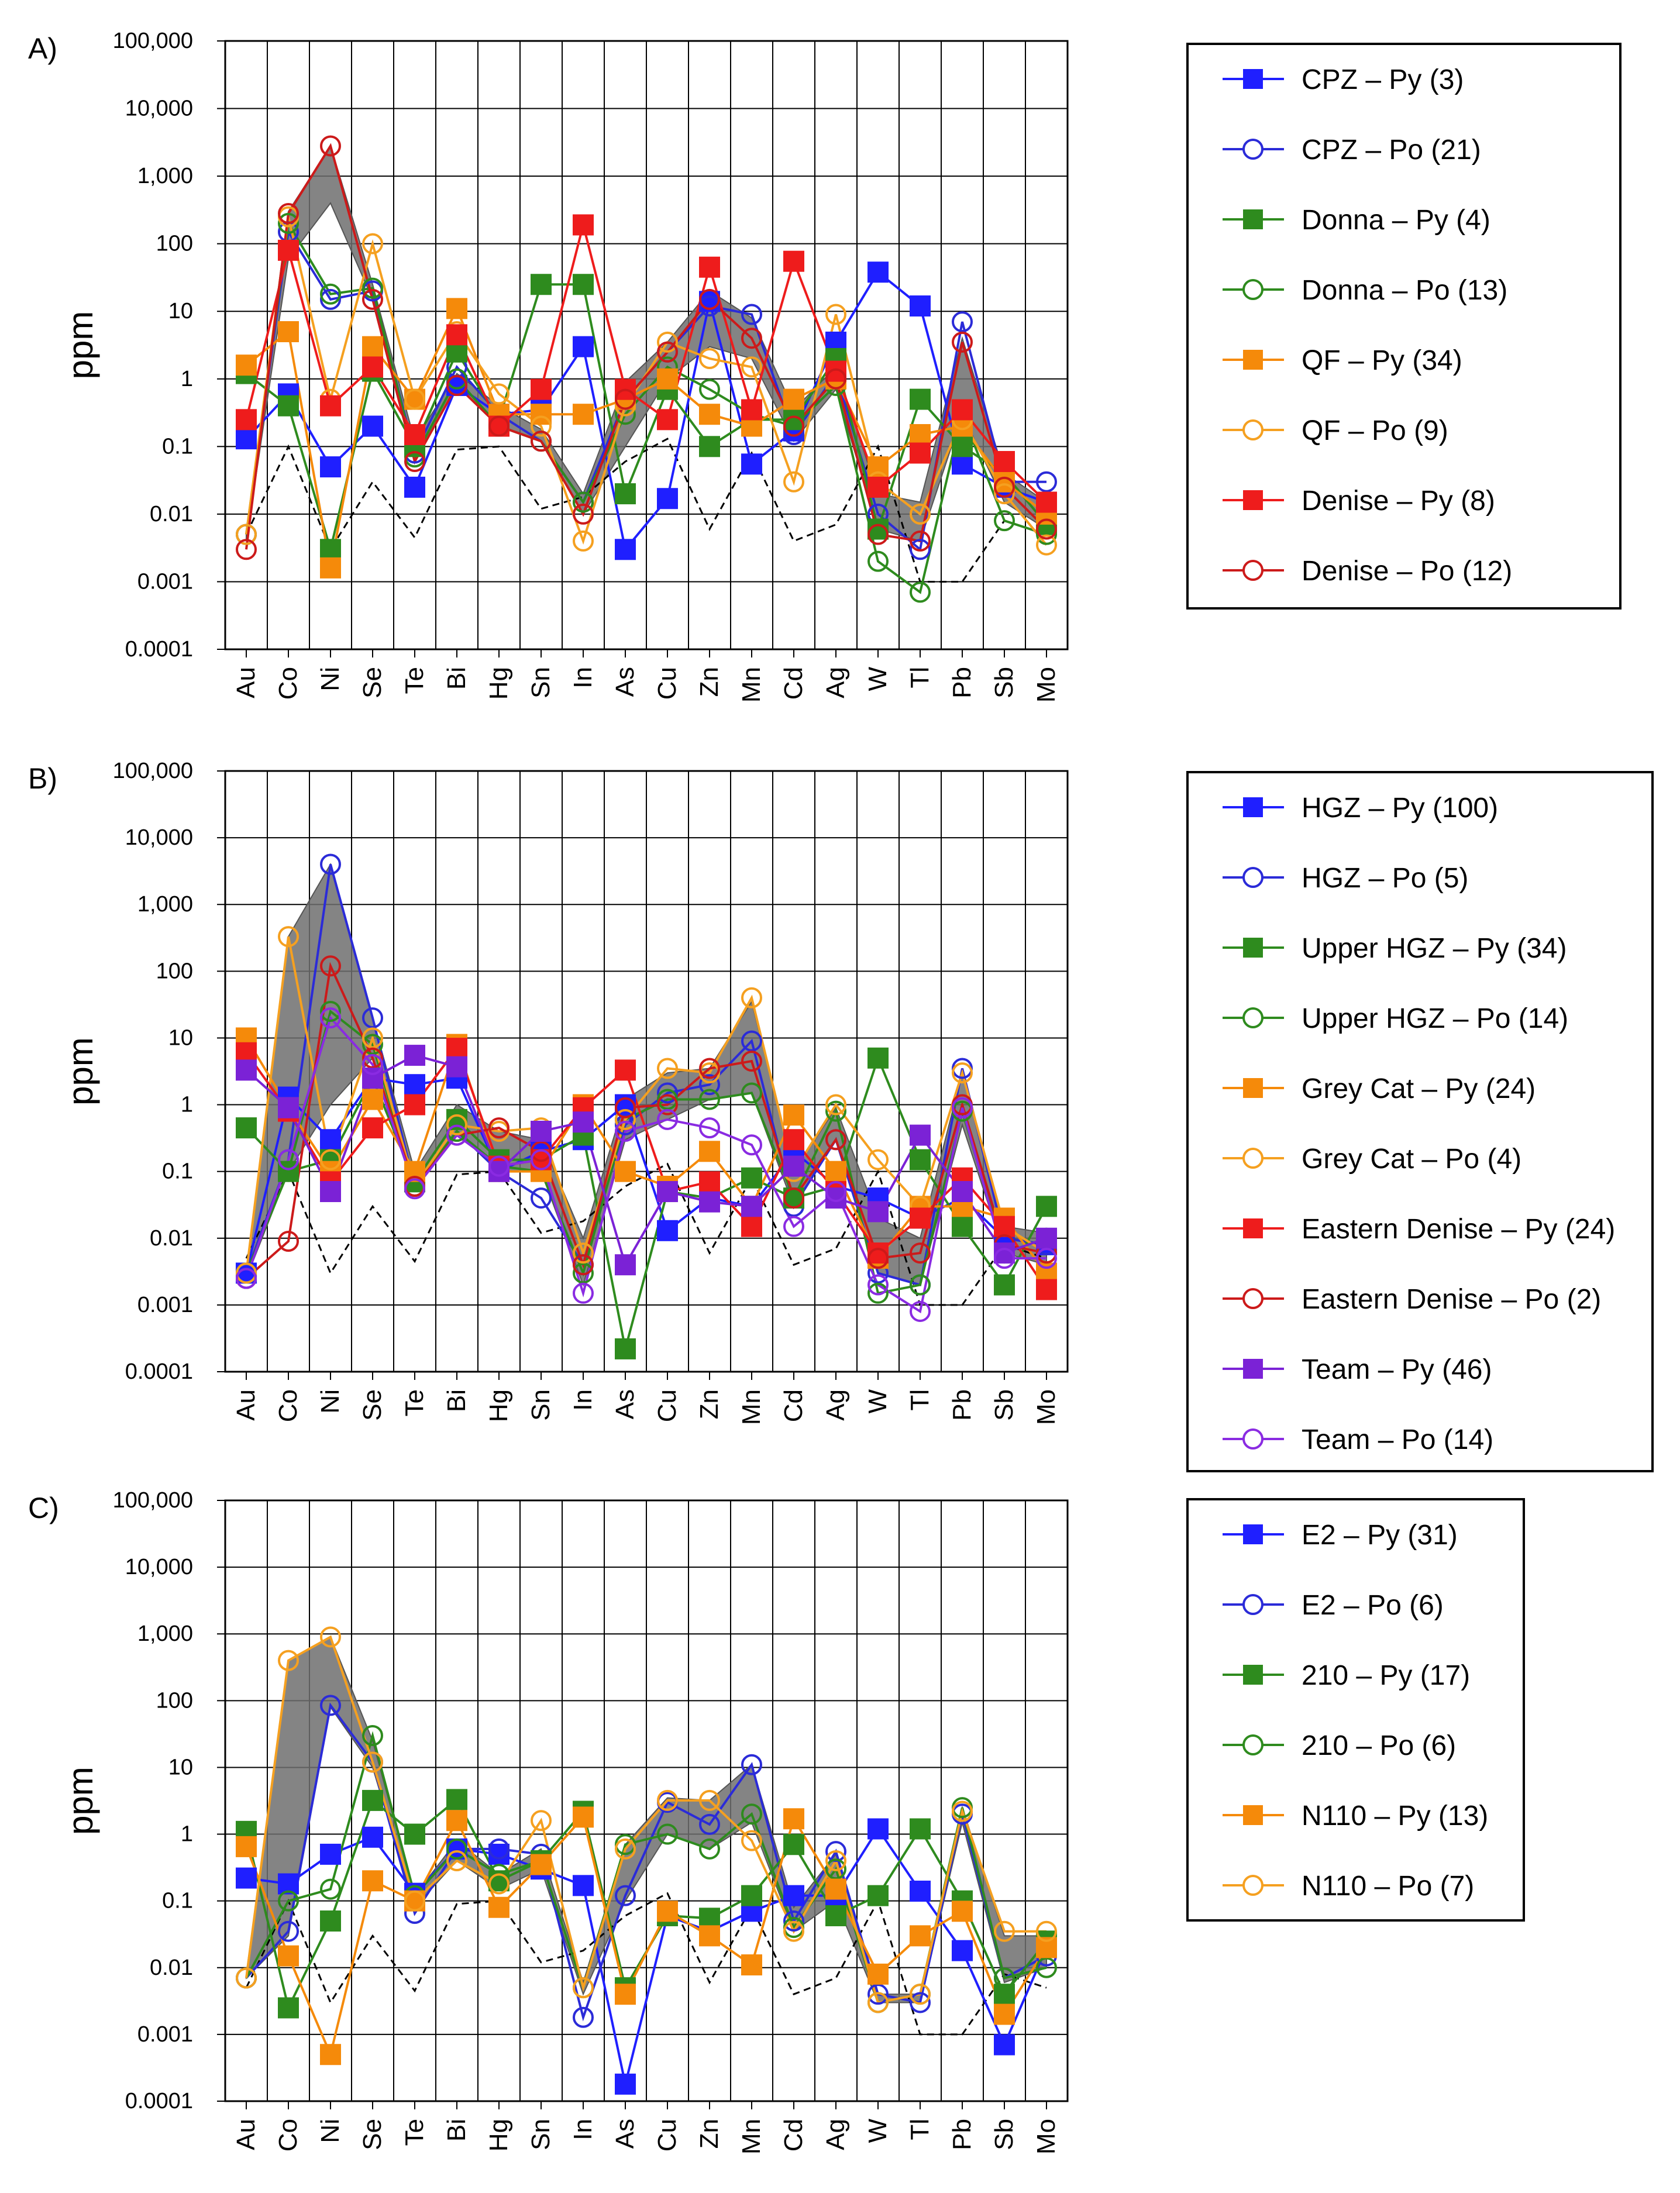  Describe the element at coordinates (646, 1800) in the screenshot. I see `plot-frame` at that location.